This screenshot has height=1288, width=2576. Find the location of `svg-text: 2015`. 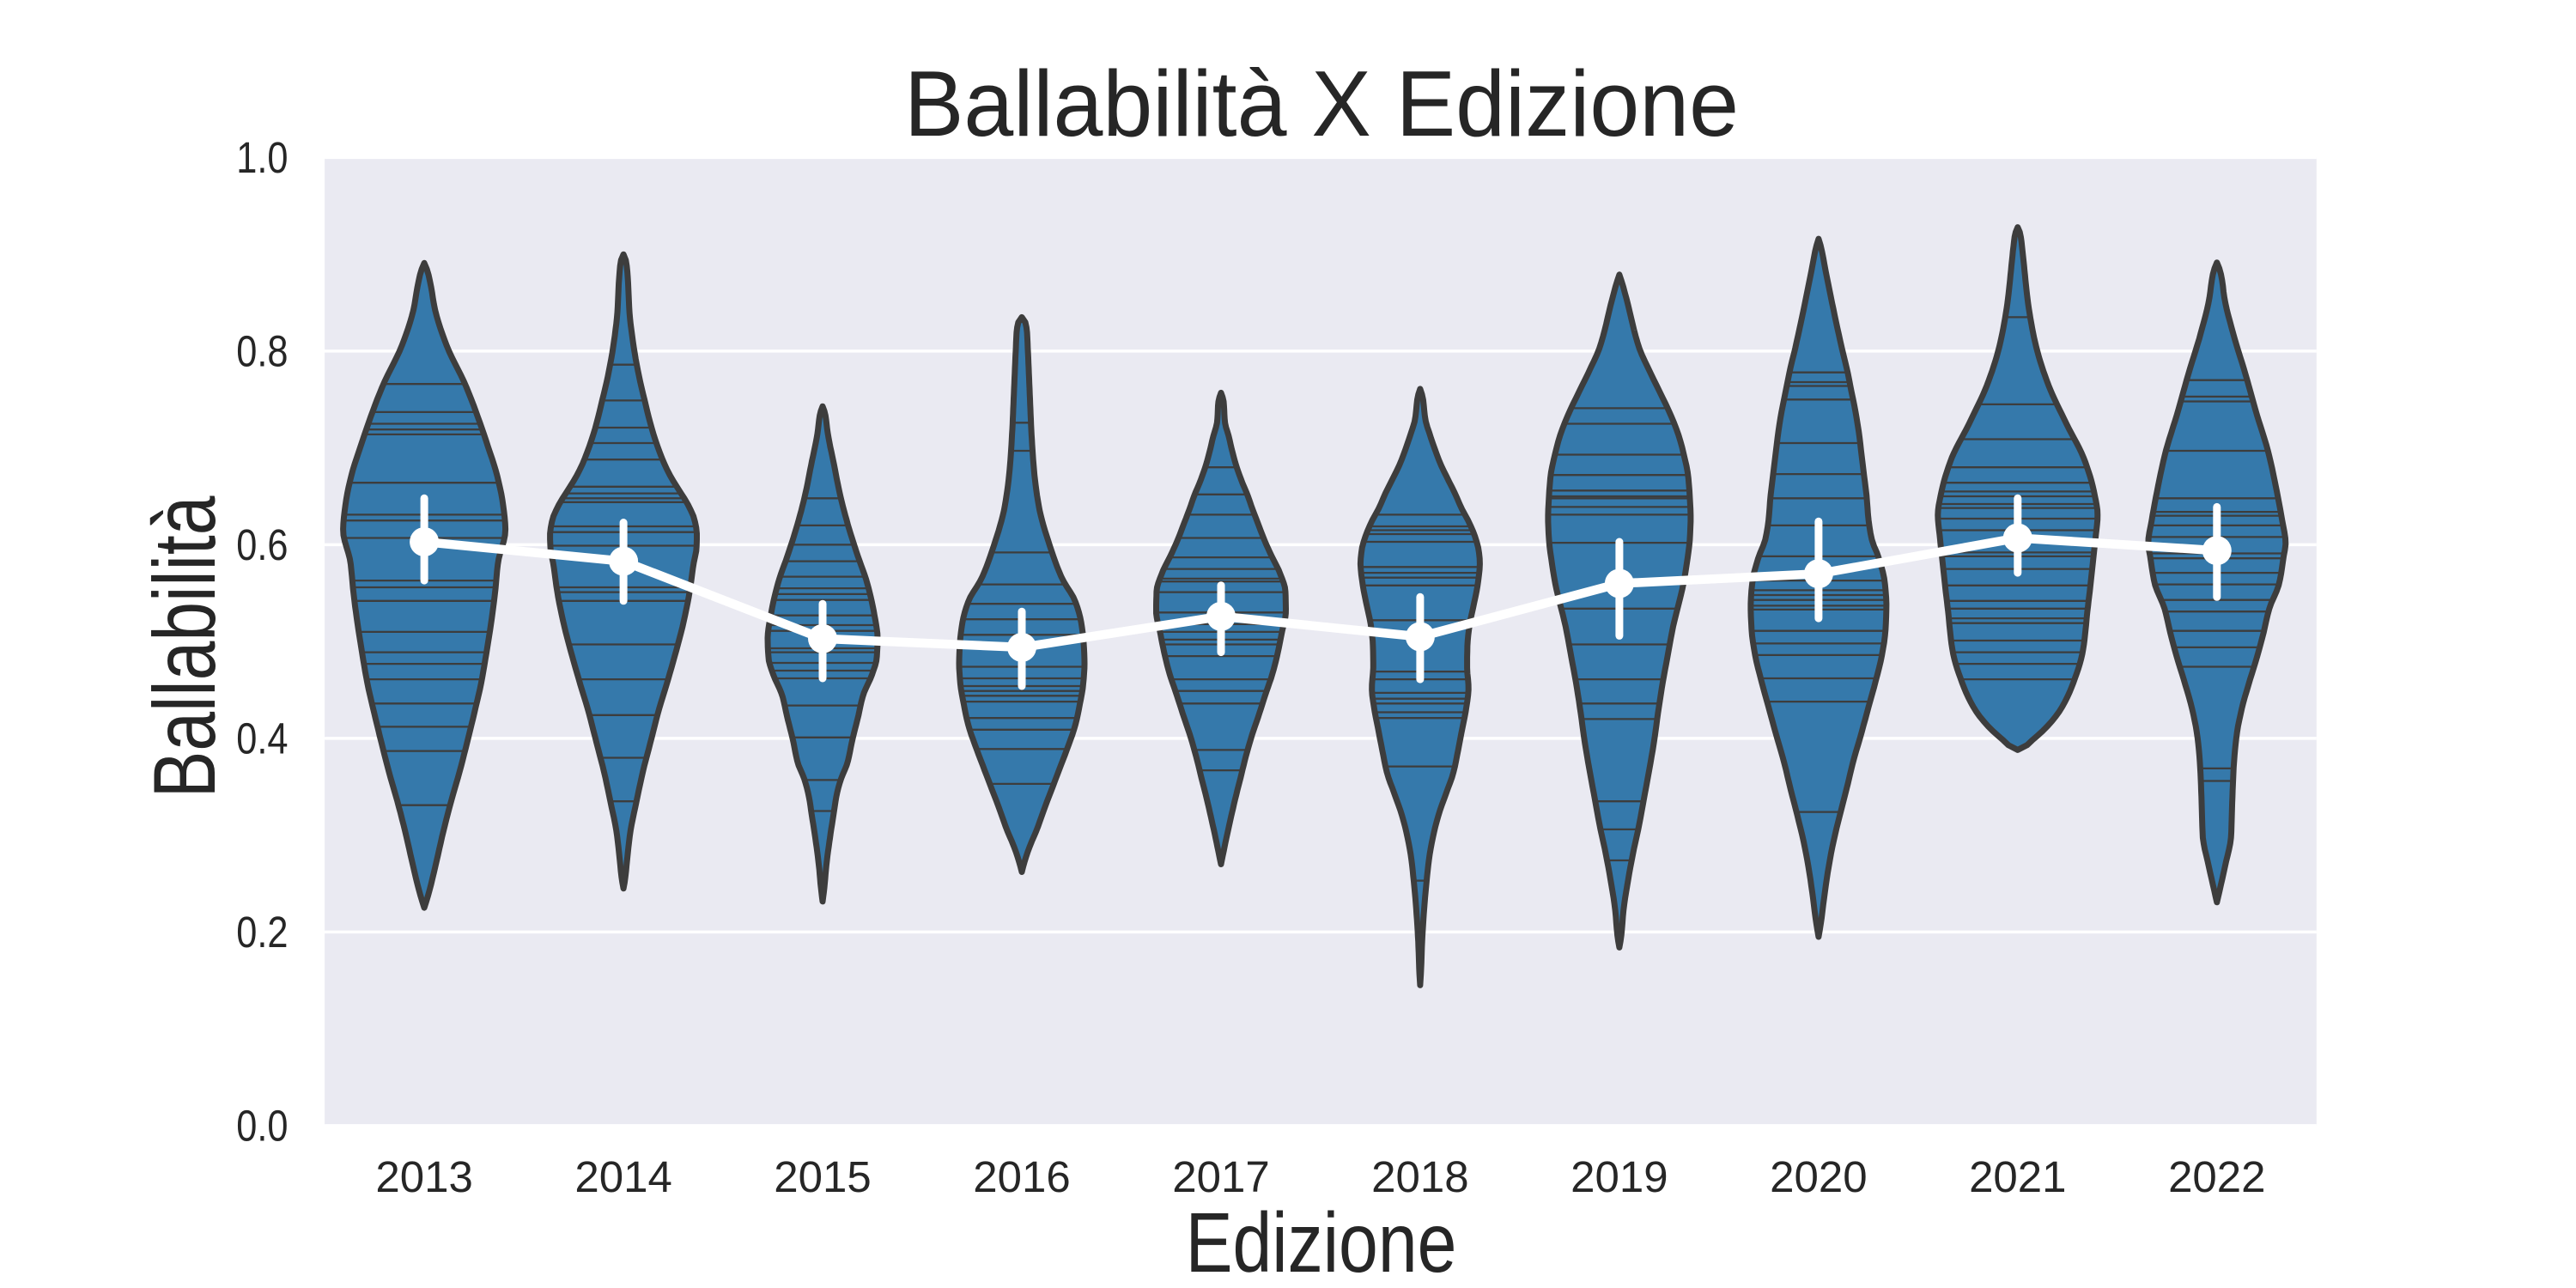

svg-text: 2015 is located at coordinates (823, 1177).